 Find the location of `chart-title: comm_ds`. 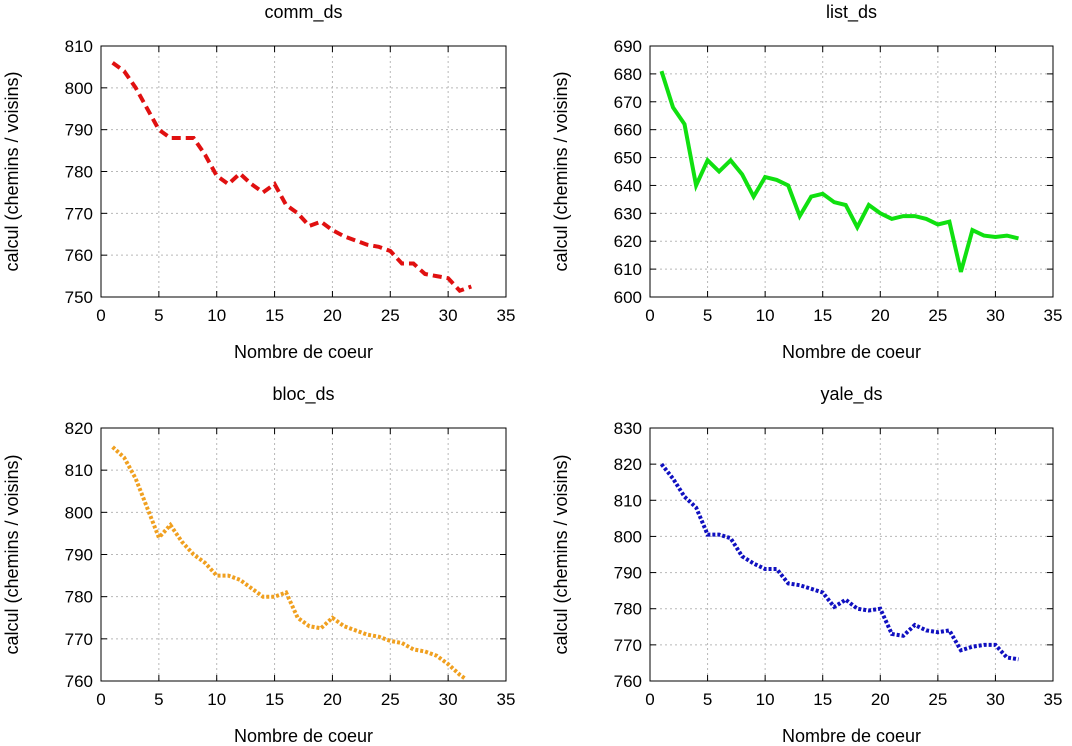

chart-title: comm_ds is located at coordinates (303, 12).